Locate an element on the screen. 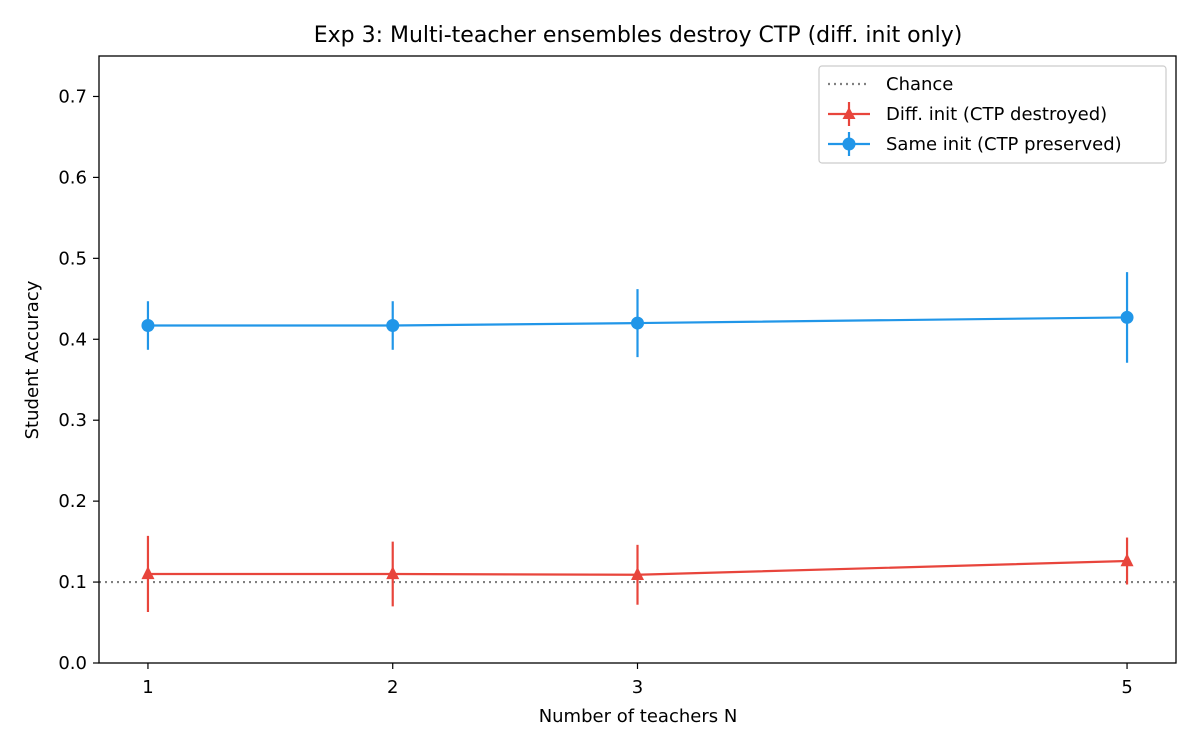 This screenshot has width=1200, height=750. x-tick-label: 5 is located at coordinates (1126, 687).